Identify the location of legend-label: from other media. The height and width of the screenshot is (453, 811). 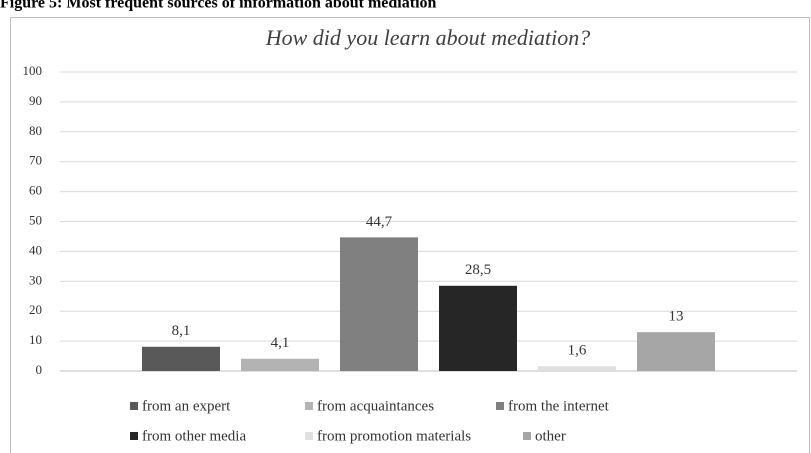
(194, 436).